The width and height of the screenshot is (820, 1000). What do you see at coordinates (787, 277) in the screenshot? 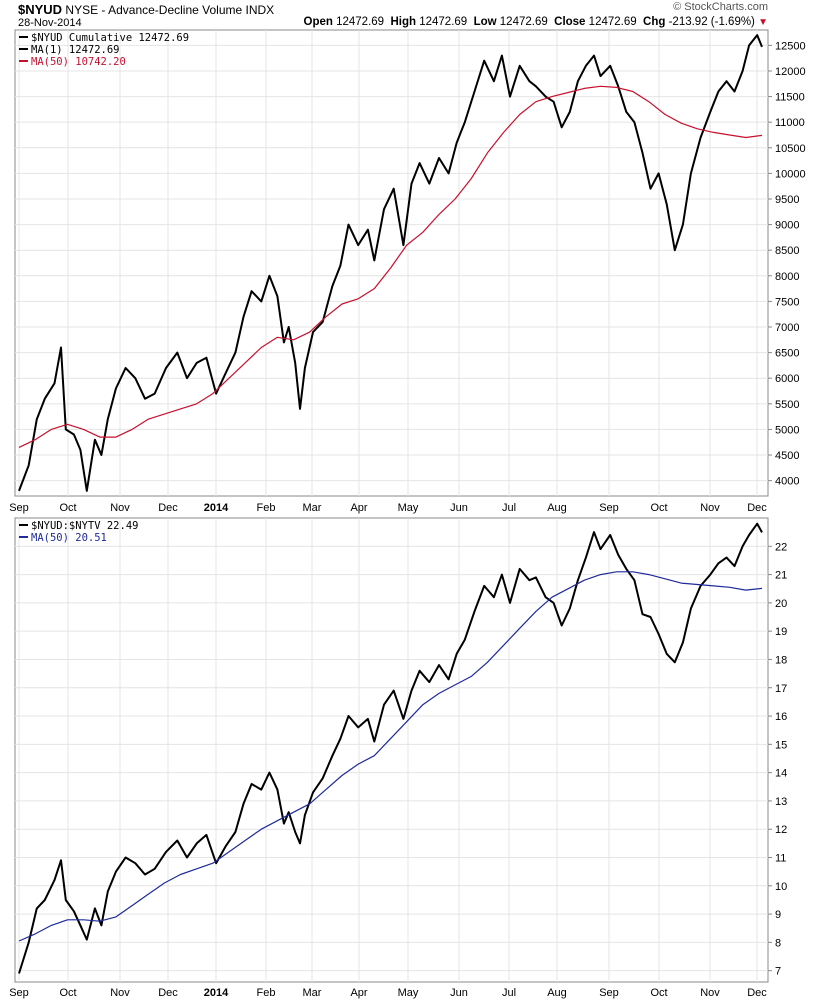
I see `y-tick-label: 8000` at bounding box center [787, 277].